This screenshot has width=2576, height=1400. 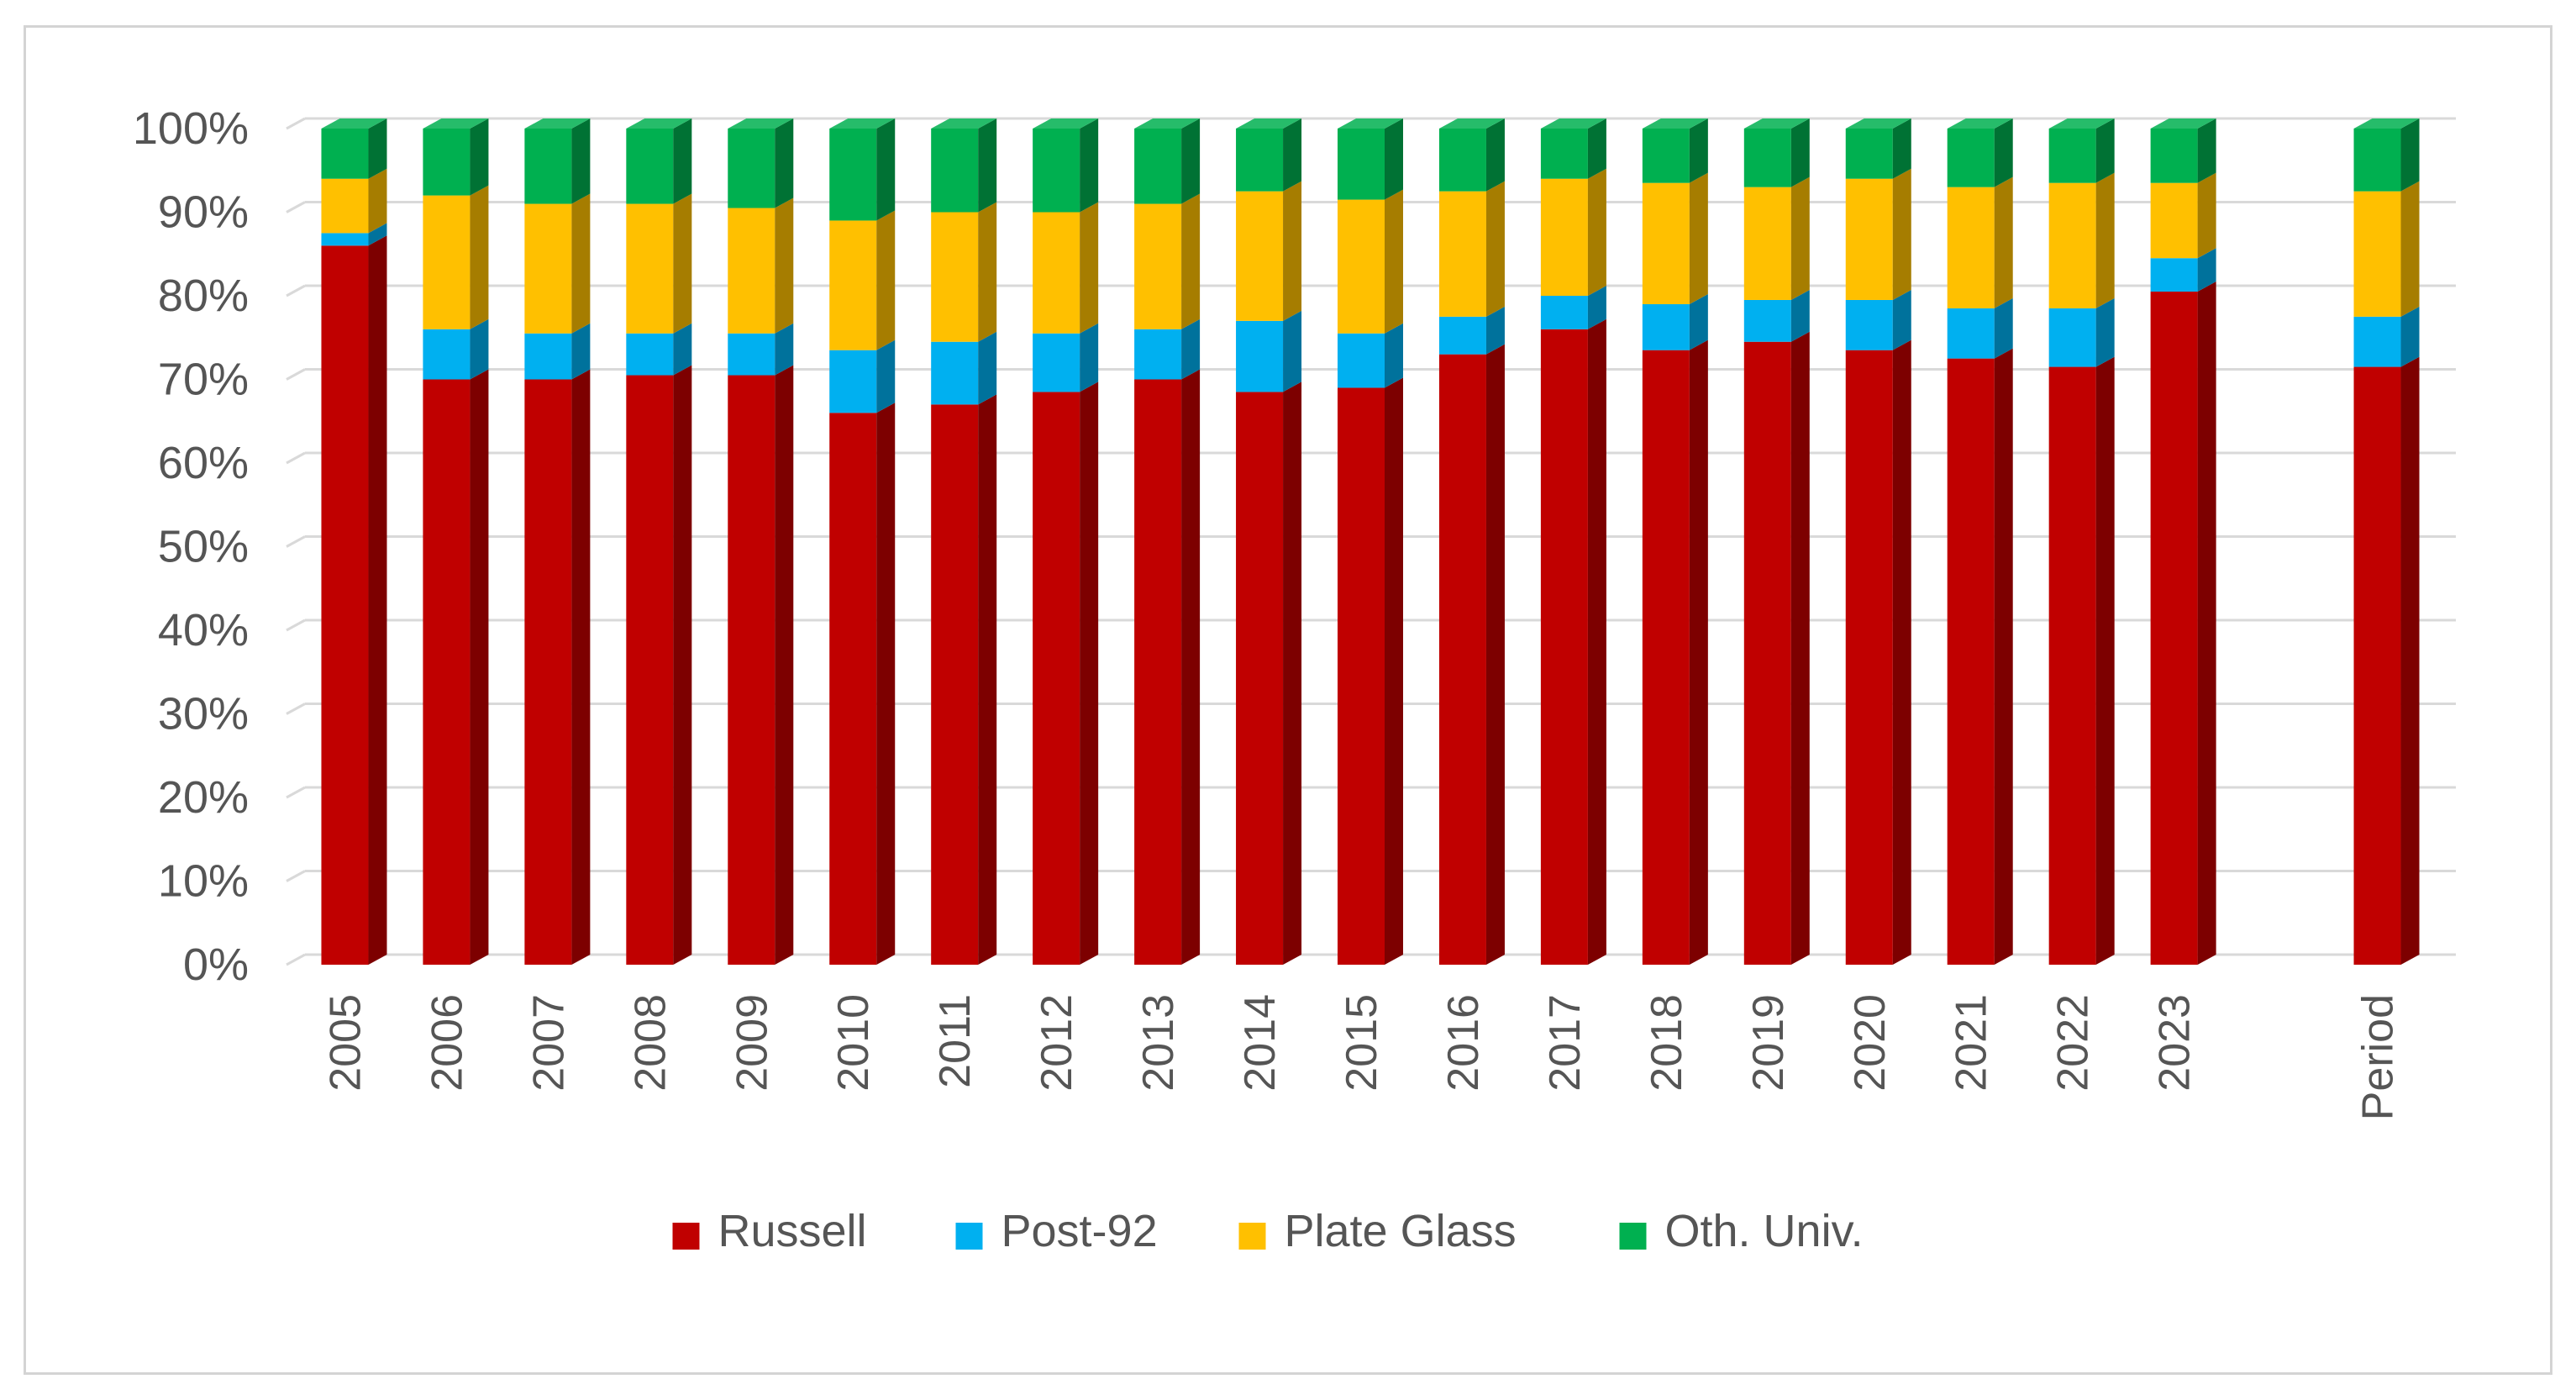 What do you see at coordinates (1870, 1043) in the screenshot?
I see `x-tick-label: 2020` at bounding box center [1870, 1043].